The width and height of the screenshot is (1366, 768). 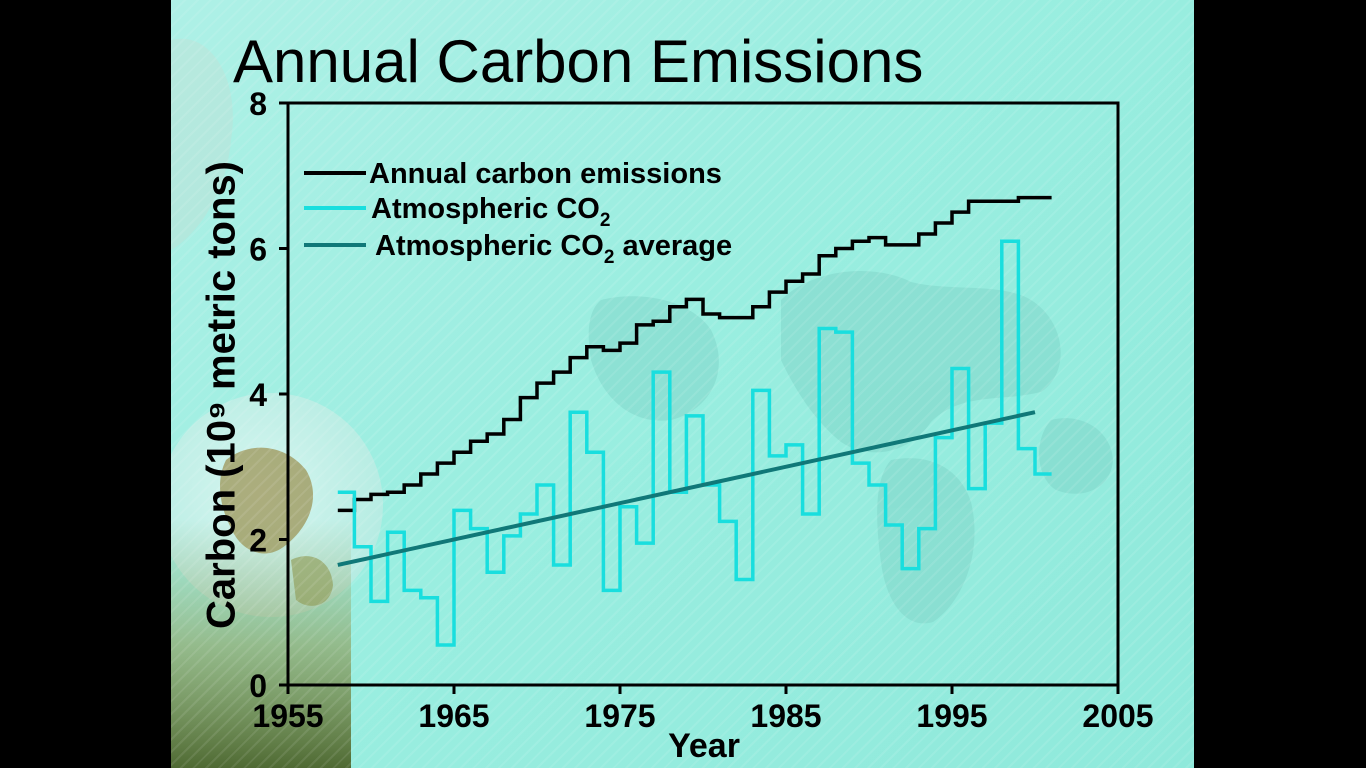 I want to click on x-tick-label: 2005, so click(x=1117, y=716).